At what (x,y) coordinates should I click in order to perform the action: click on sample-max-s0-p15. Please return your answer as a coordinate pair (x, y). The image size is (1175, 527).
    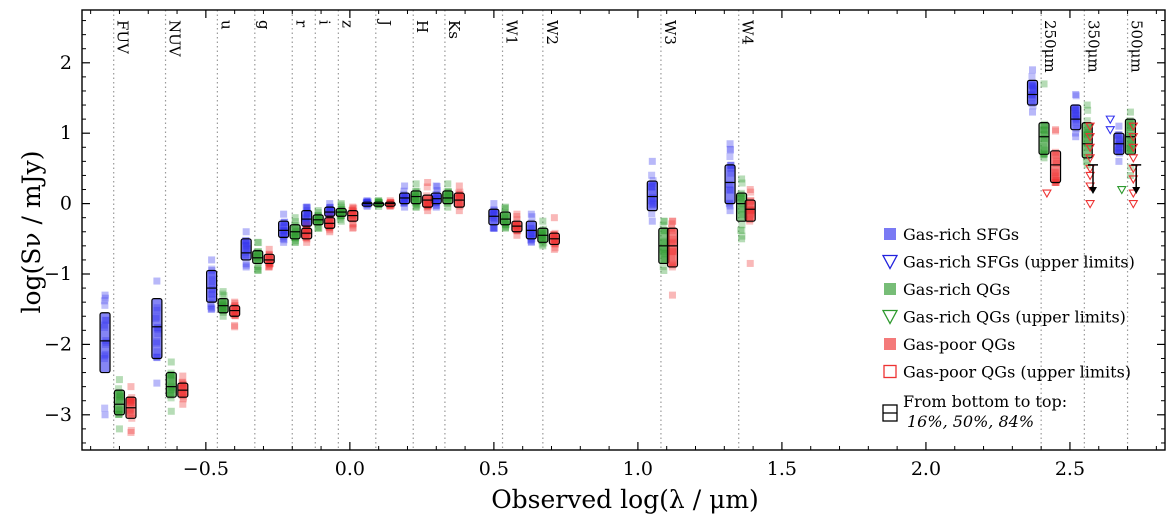
    Looking at the image, I should click on (1076, 94).